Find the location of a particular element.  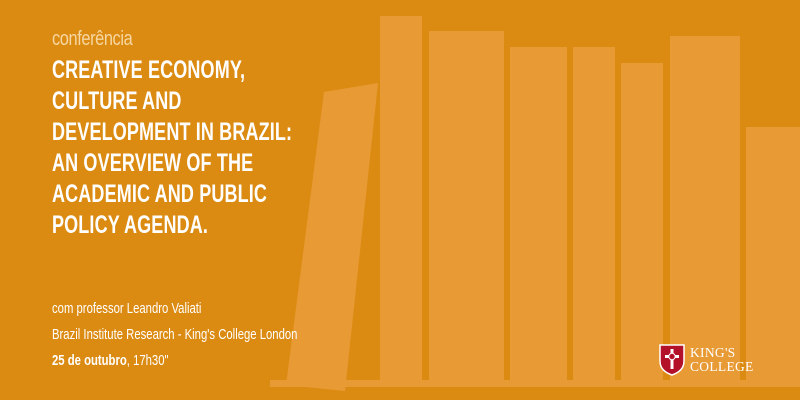

event-date: 25 de outubro is located at coordinates (89, 361).